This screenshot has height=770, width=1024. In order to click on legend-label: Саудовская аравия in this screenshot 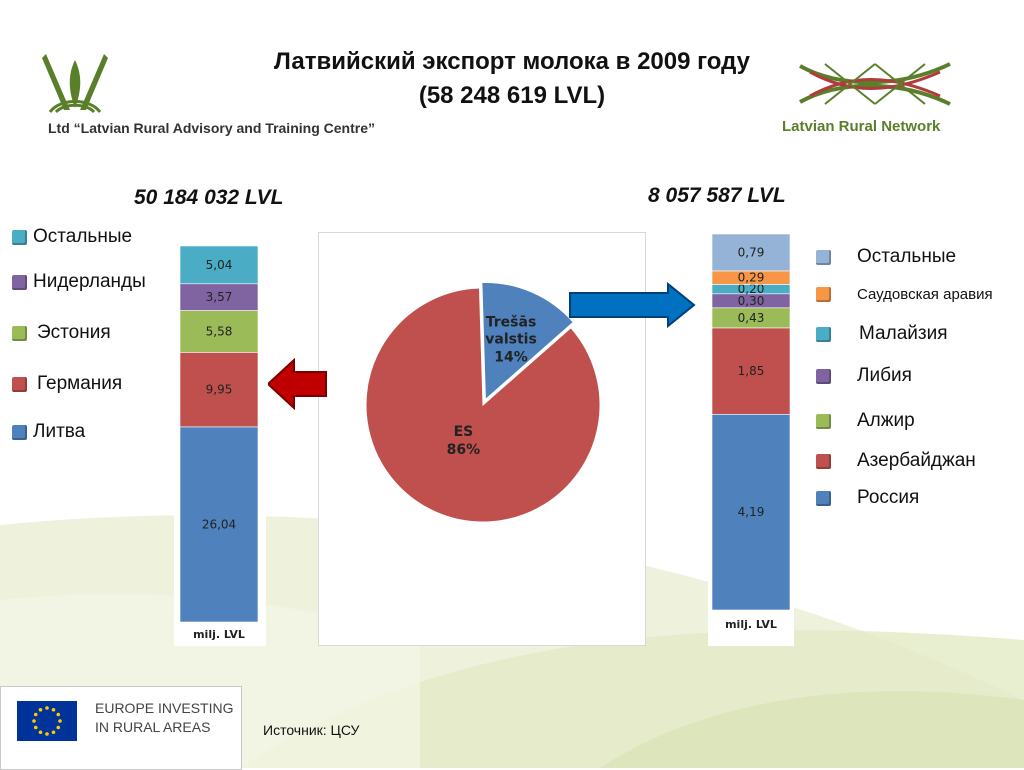, I will do `click(925, 294)`.